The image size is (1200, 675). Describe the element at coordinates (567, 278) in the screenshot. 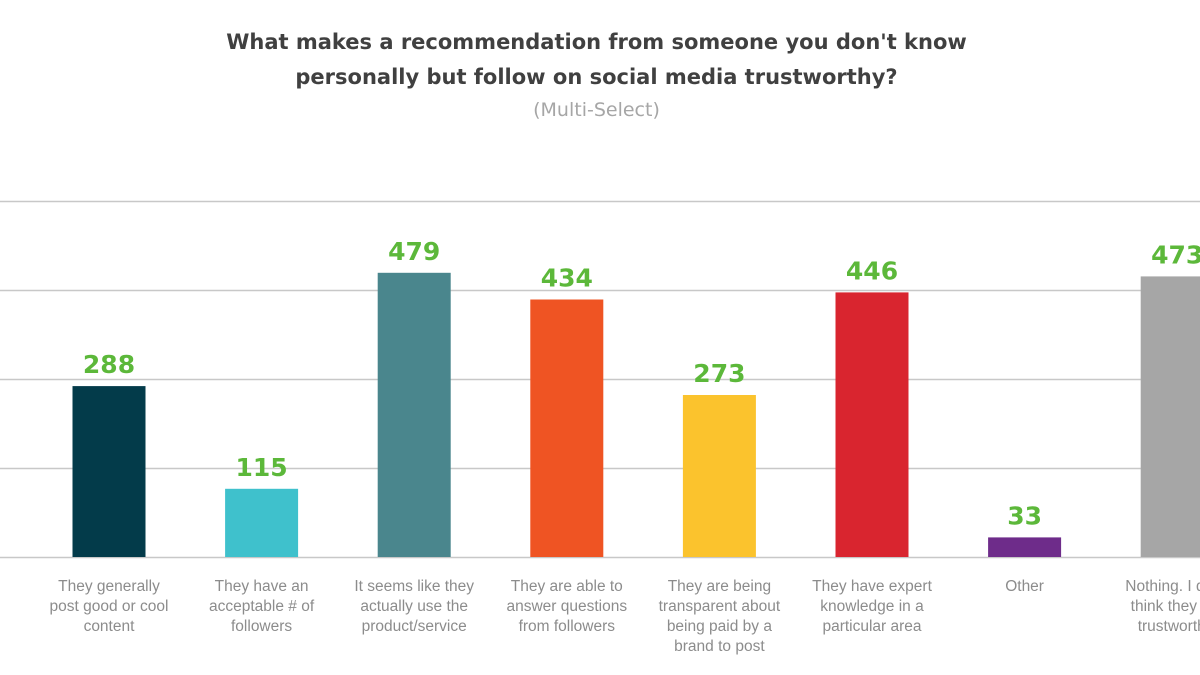

I see `bar-value-label: 434` at that location.